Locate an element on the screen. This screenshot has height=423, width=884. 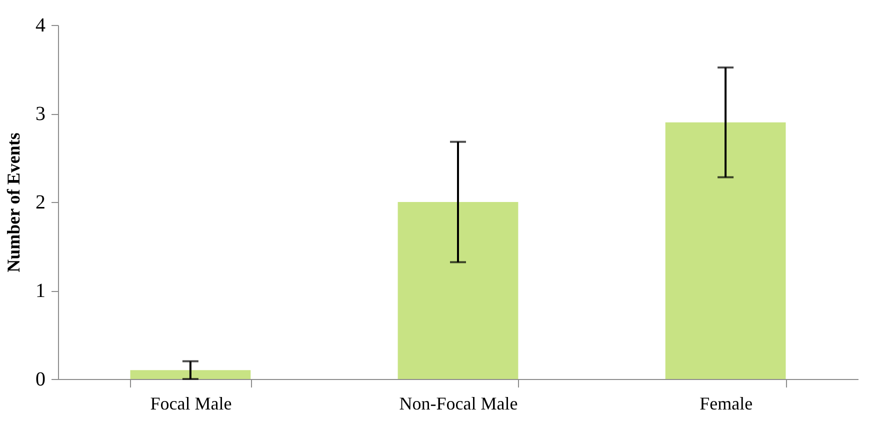
y-tick-label: 1 is located at coordinates (41, 291).